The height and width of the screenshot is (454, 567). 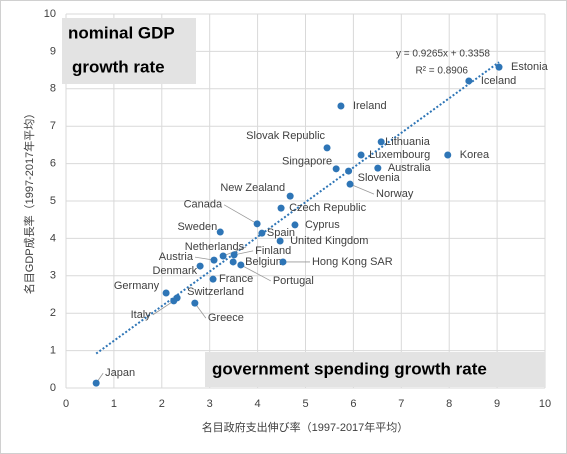 I want to click on point-label: Ireland, so click(x=370, y=106).